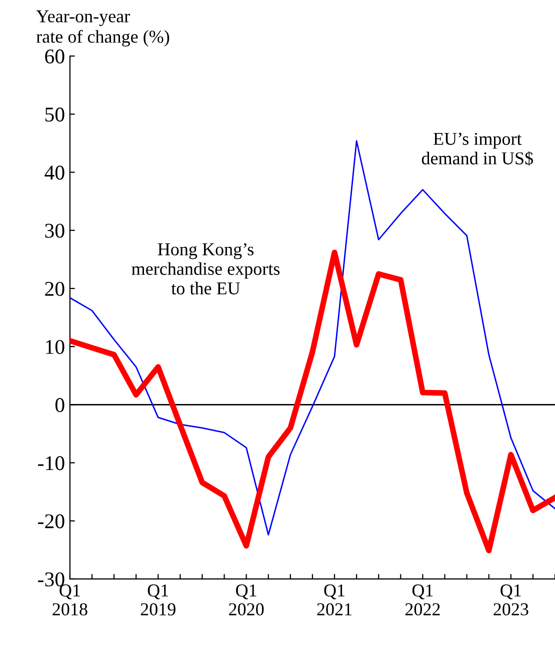 This screenshot has height=648, width=555. What do you see at coordinates (54, 173) in the screenshot?
I see `y-tick-label: 40` at bounding box center [54, 173].